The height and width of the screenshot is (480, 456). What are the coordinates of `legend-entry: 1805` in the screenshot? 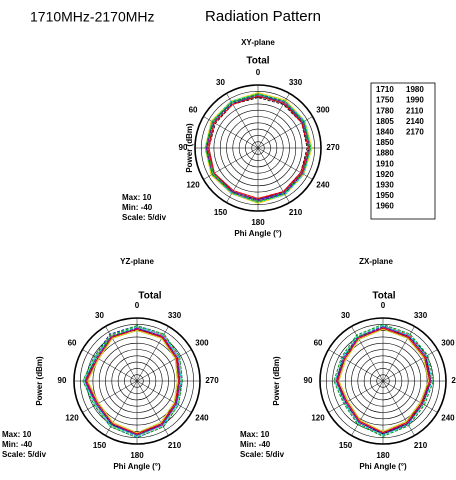 It's located at (385, 121).